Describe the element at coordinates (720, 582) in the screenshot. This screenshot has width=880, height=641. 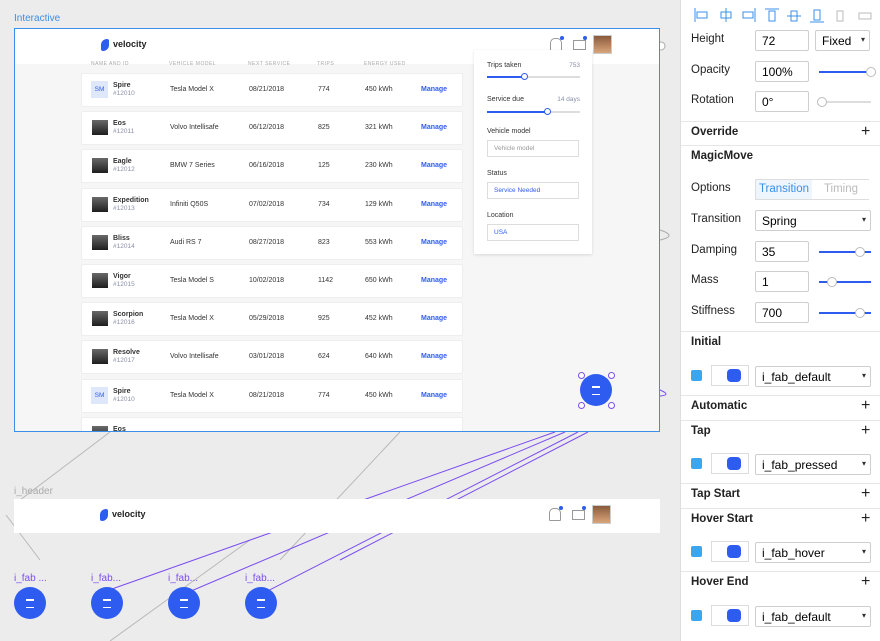
I see `section-heading: Hover End` at that location.